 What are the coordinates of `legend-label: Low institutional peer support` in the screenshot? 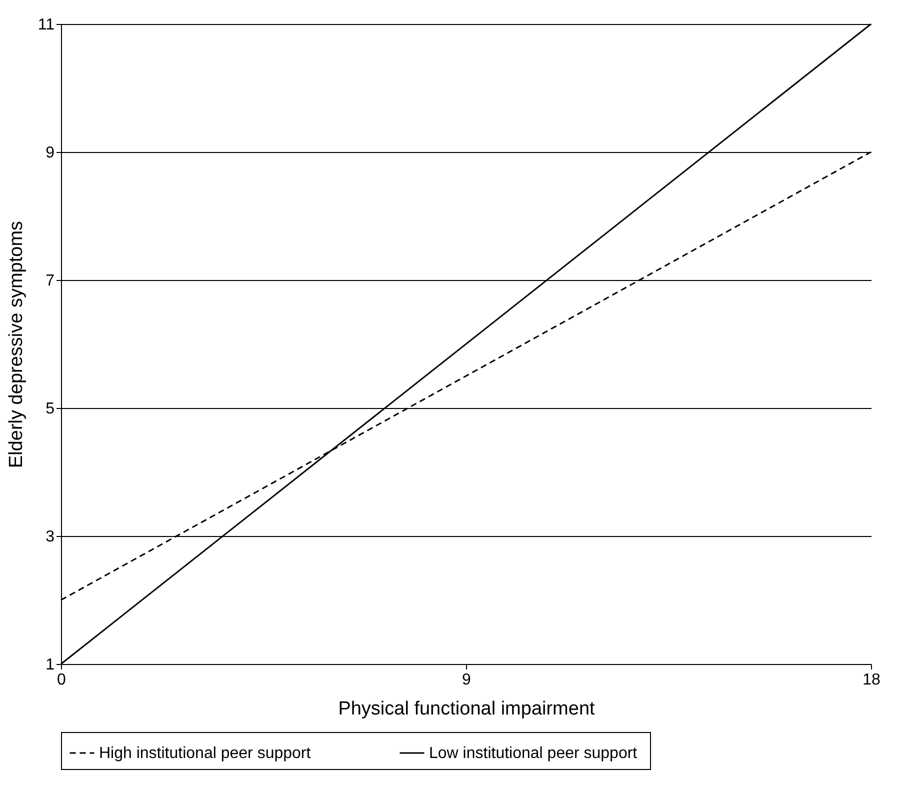 It's located at (533, 753).